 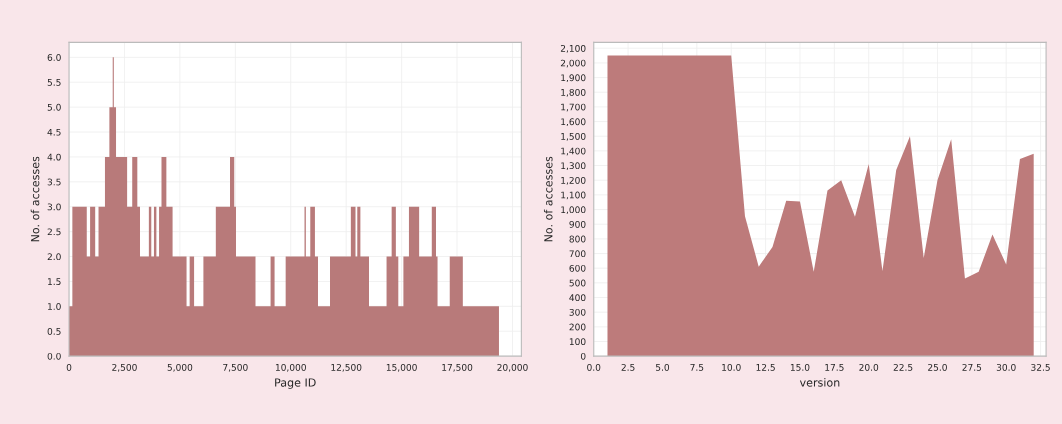 I want to click on y-tick-label: 0.0, so click(x=54, y=356).